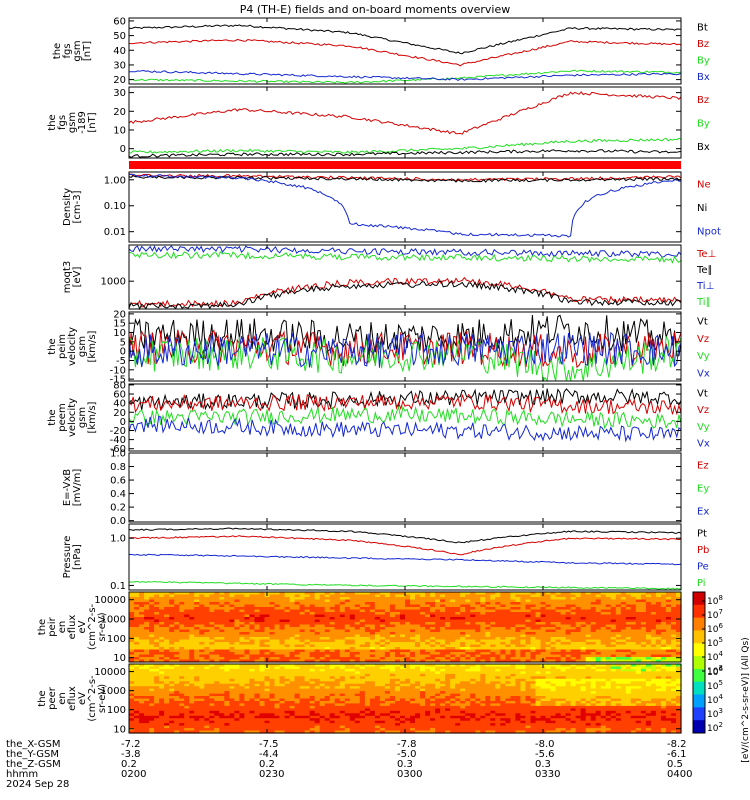 This screenshot has height=800, width=750. I want to click on y-label-line: gsm, so click(77, 50).